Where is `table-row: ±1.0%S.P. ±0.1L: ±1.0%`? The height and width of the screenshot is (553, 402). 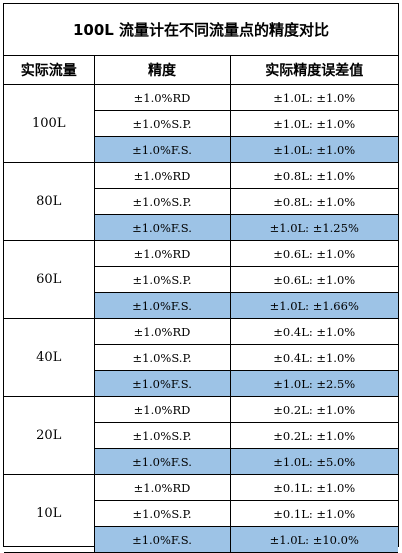
table-row: ±1.0%S.P. ±0.1L: ±1.0% is located at coordinates (201, 513).